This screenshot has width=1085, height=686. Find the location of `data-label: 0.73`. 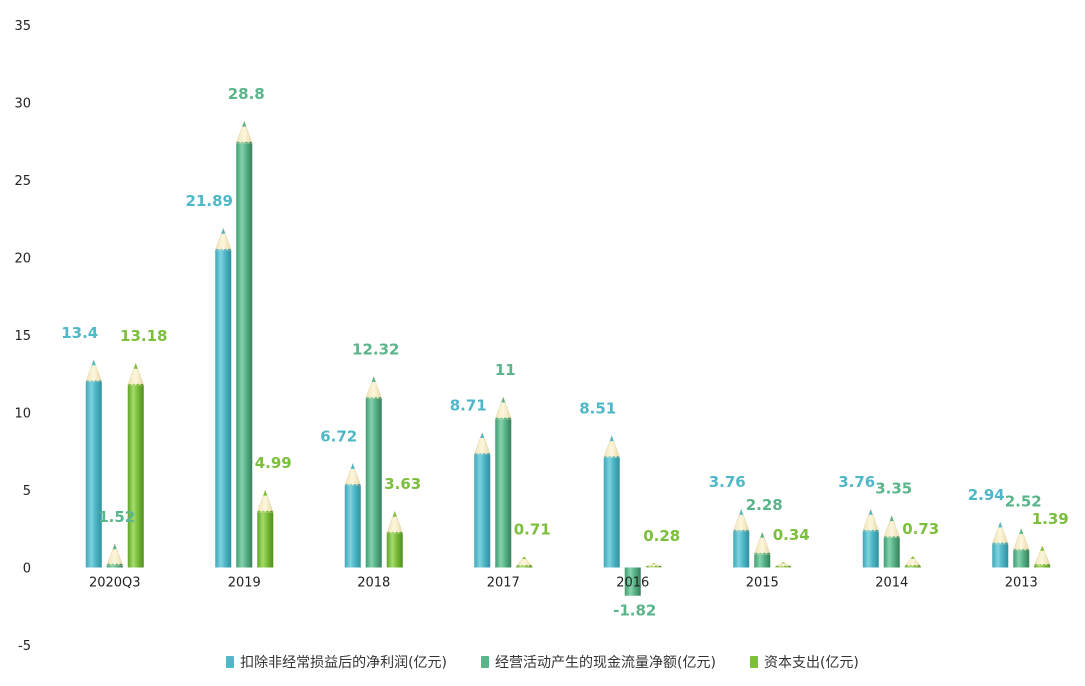

data-label: 0.73 is located at coordinates (920, 529).